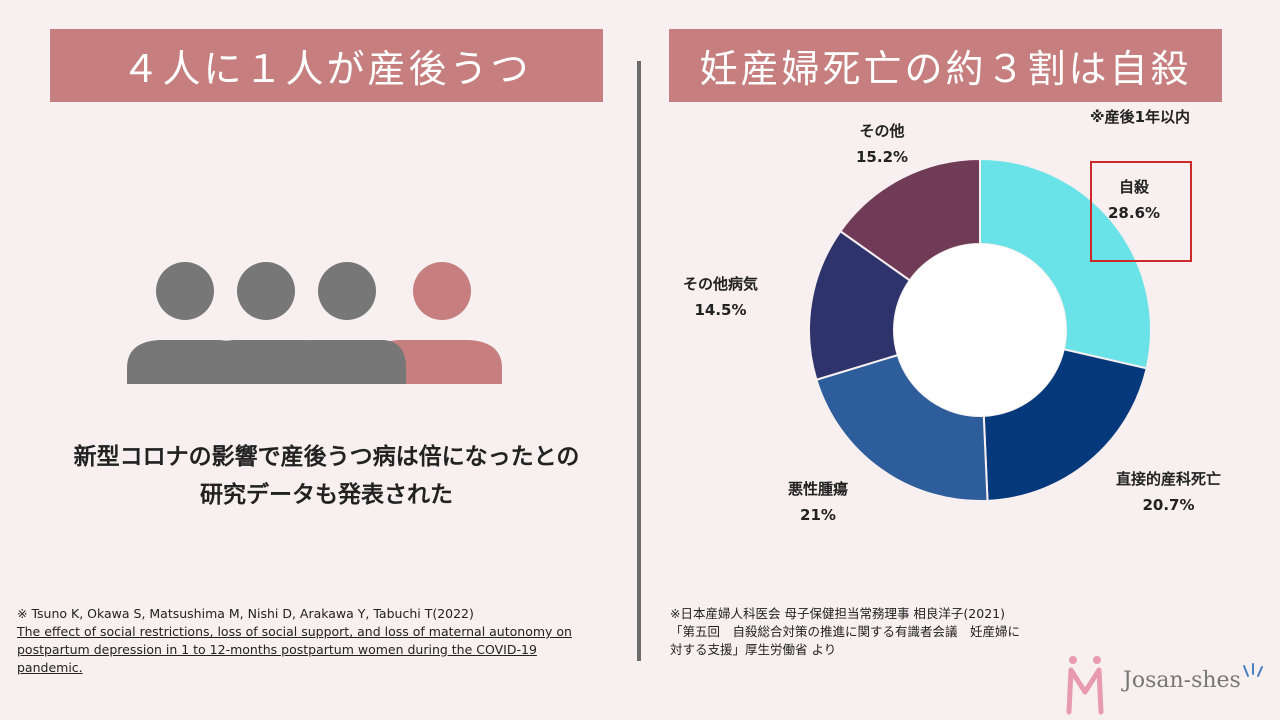 The width and height of the screenshot is (1280, 720). I want to click on right-citation-line-1: ※日本産婦人科医会 母子保健担当常務理事 相良洋子(2021), so click(837, 613).